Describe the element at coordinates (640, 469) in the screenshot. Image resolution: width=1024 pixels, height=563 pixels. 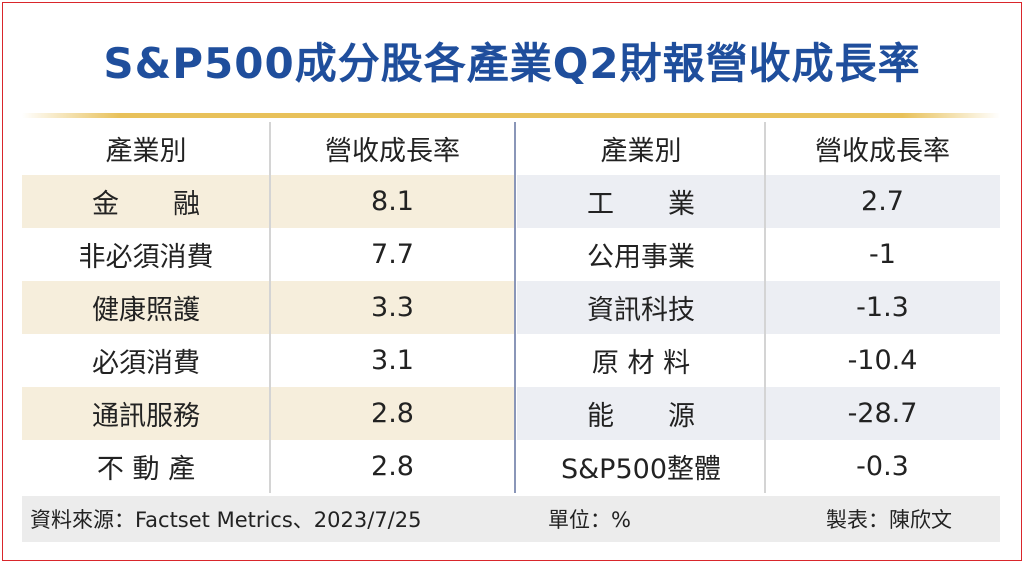
I see `industry: S&P500整體` at that location.